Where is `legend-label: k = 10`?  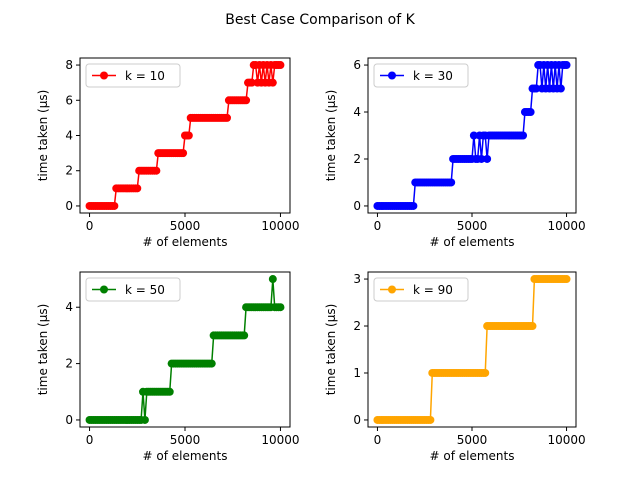 legend-label: k = 10 is located at coordinates (145, 76).